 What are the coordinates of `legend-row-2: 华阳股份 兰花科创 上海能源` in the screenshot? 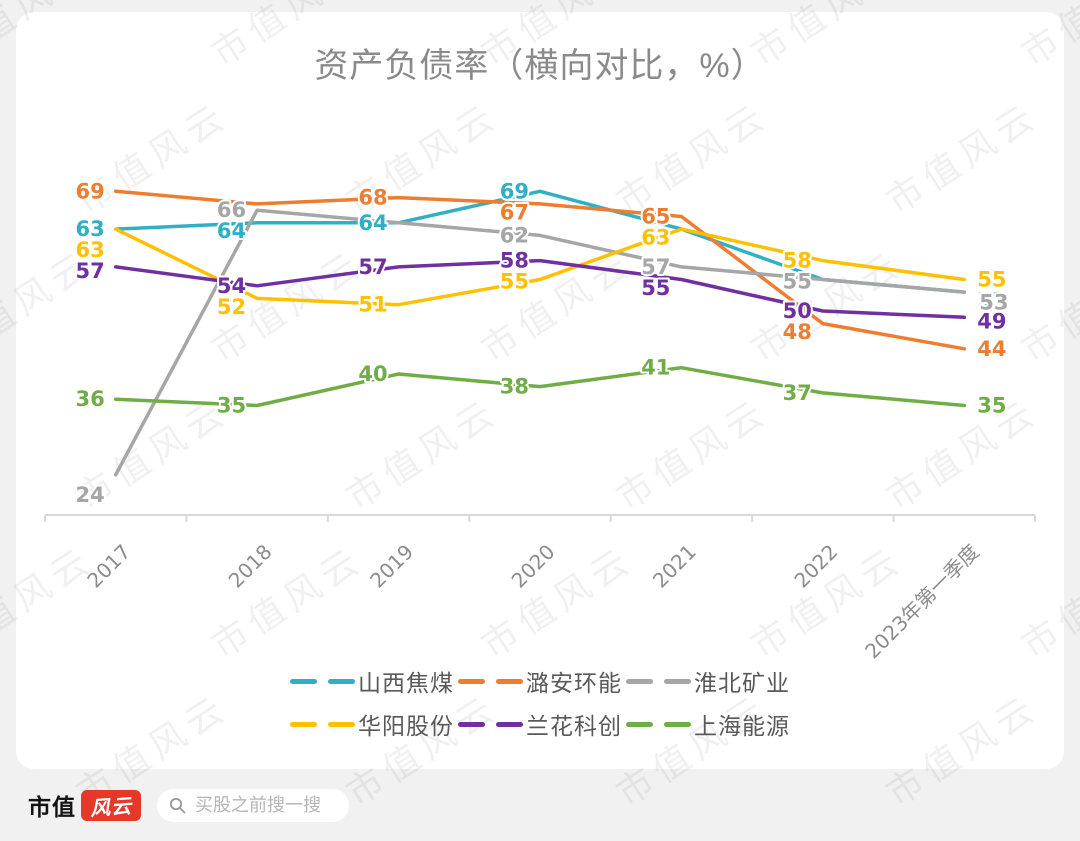 It's located at (540, 724).